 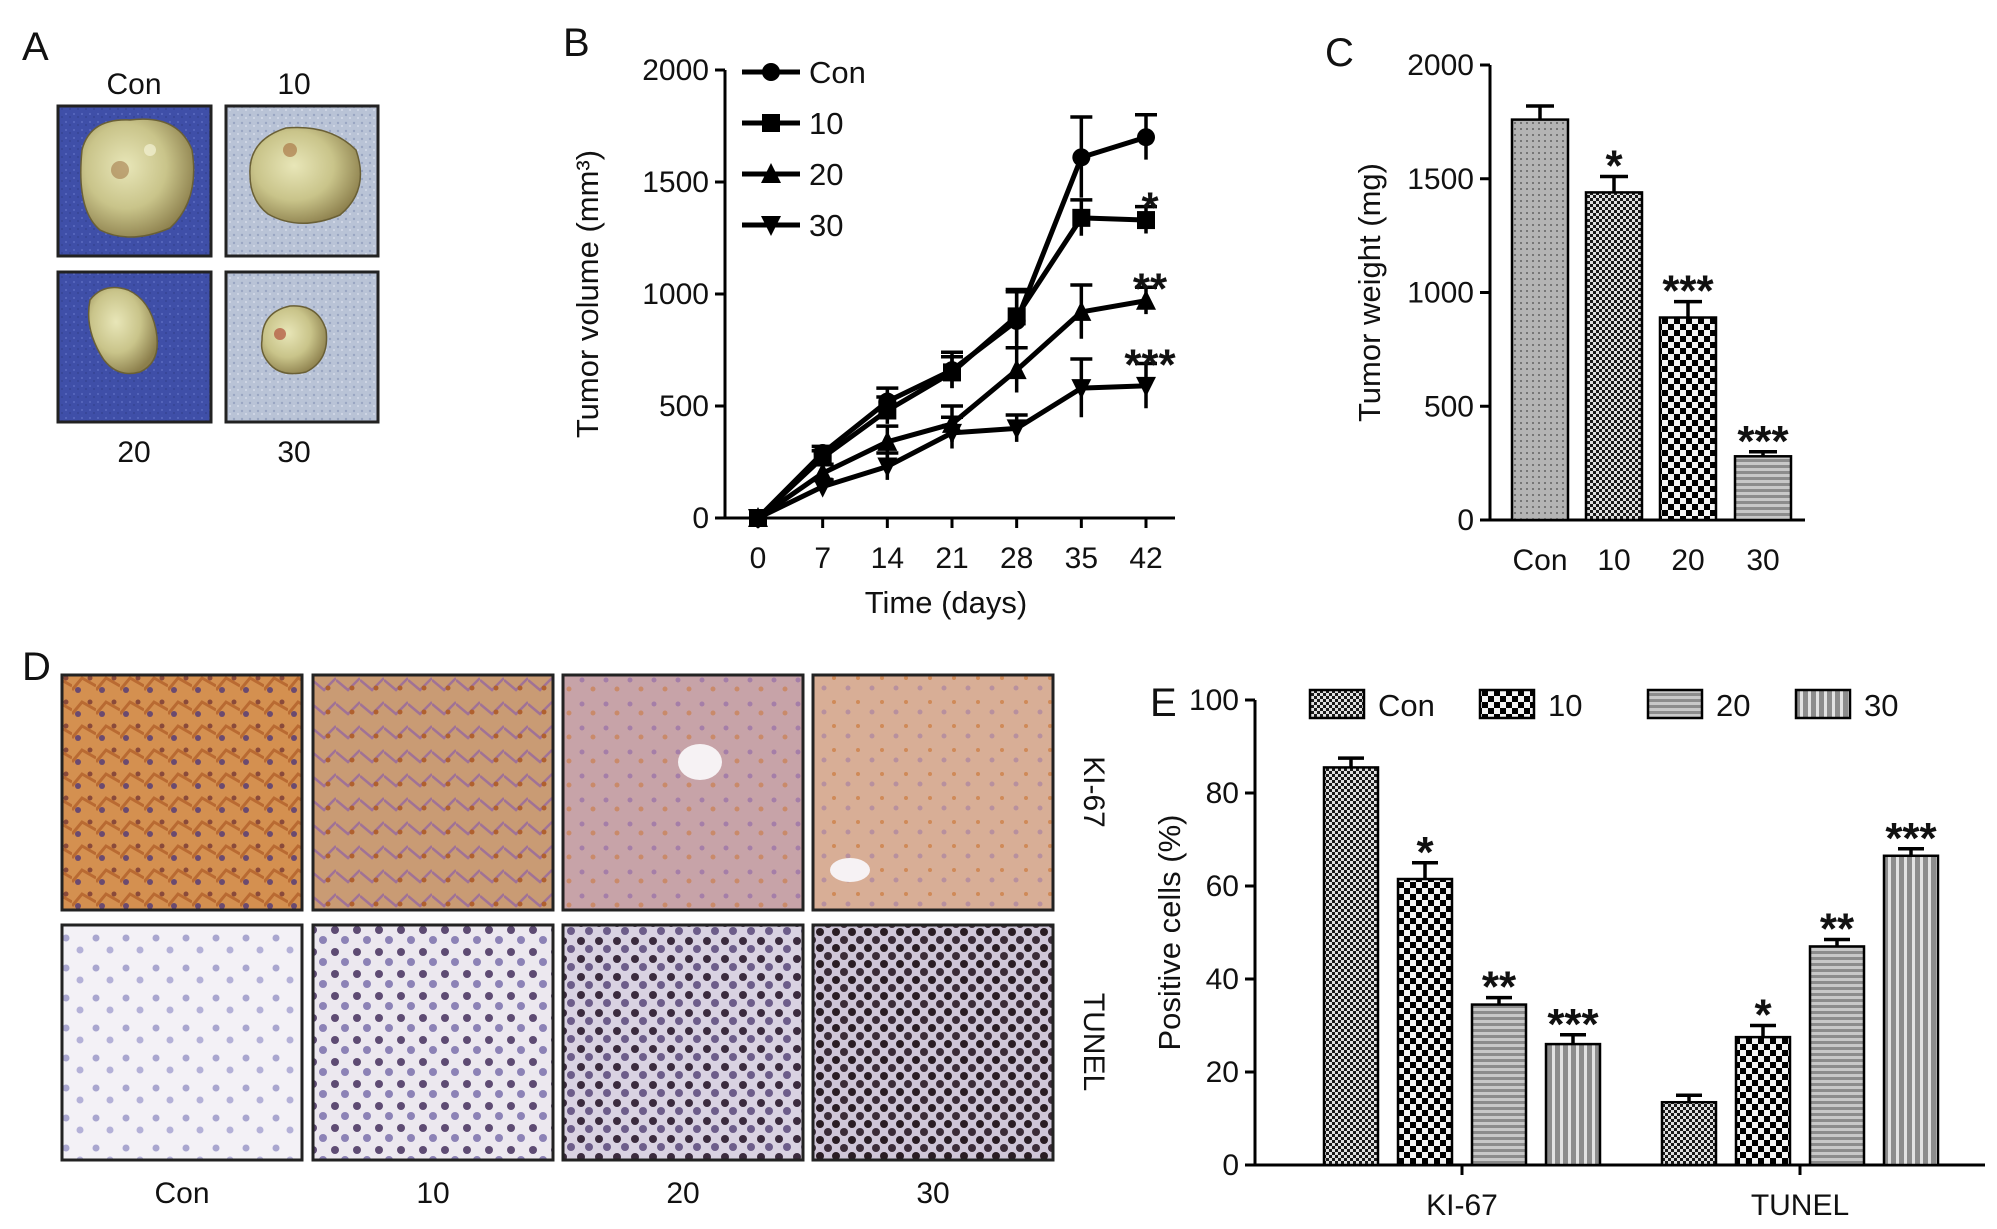 What do you see at coordinates (700, 762) in the screenshot?
I see `ihc-ki67-20-lumen` at bounding box center [700, 762].